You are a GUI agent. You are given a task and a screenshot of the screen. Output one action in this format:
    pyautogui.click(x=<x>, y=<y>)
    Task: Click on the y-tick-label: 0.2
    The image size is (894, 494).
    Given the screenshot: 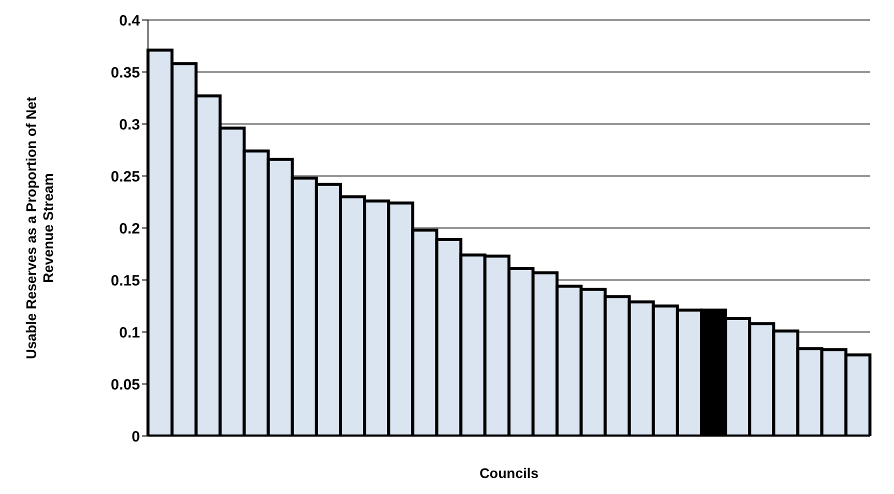 What is the action you would take?
    pyautogui.click(x=129, y=229)
    